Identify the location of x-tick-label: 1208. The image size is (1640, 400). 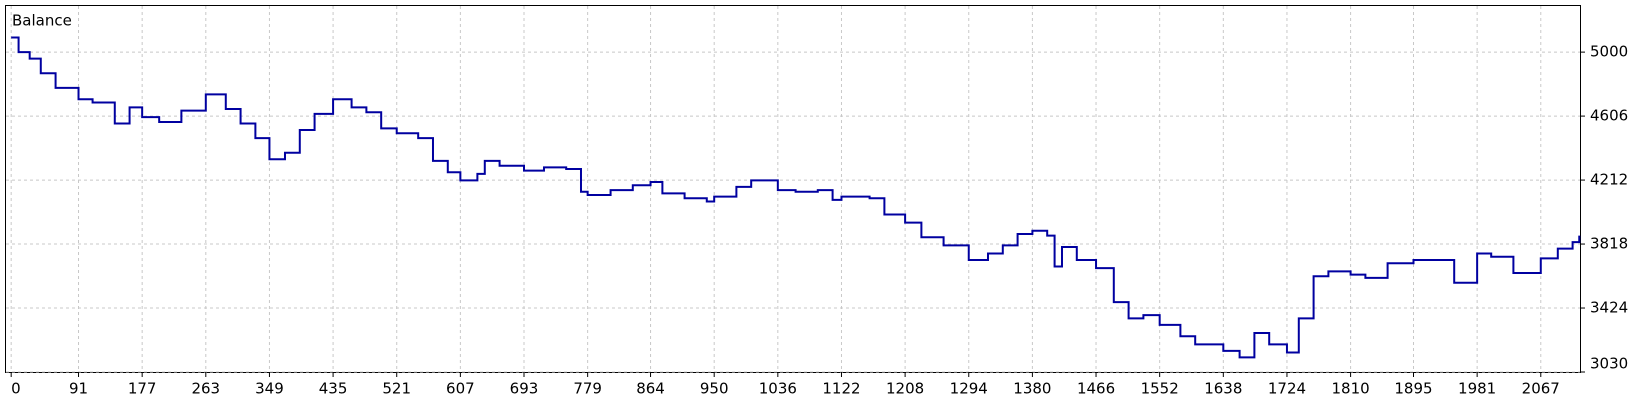
(905, 389).